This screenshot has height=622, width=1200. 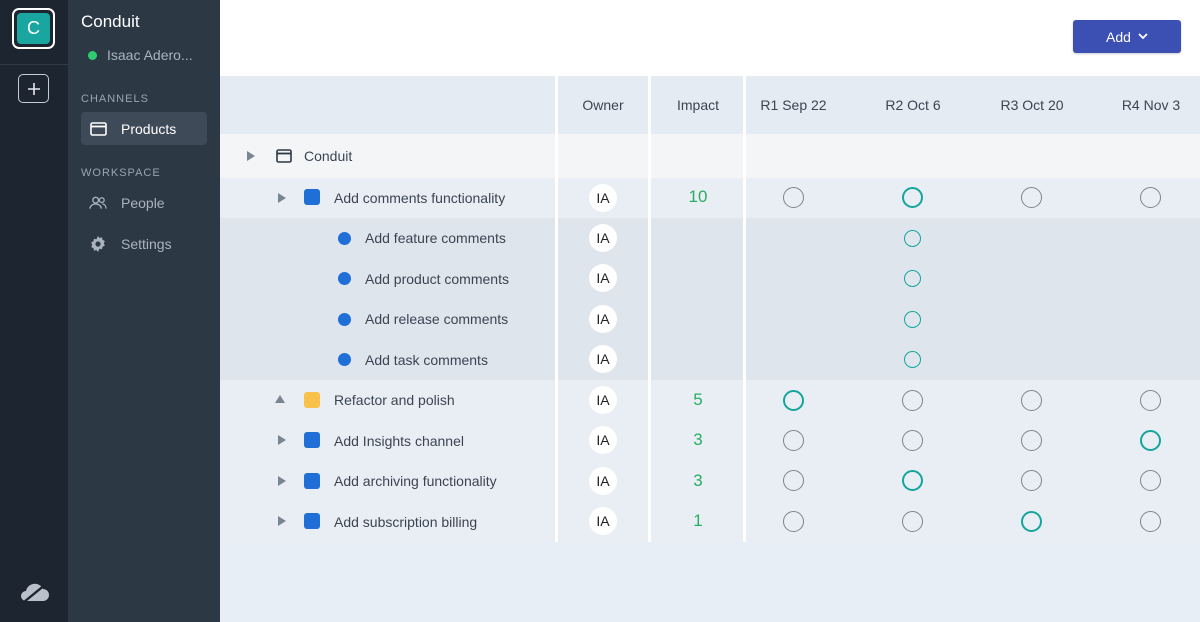 What do you see at coordinates (1151, 105) in the screenshot?
I see `column-header-r4: R4 Nov 3` at bounding box center [1151, 105].